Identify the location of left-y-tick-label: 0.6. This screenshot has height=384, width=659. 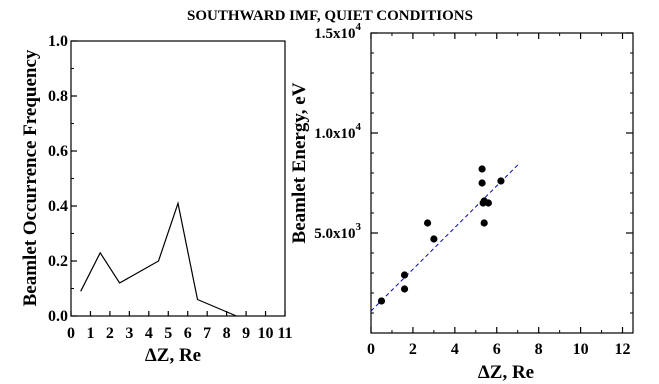
(58, 151).